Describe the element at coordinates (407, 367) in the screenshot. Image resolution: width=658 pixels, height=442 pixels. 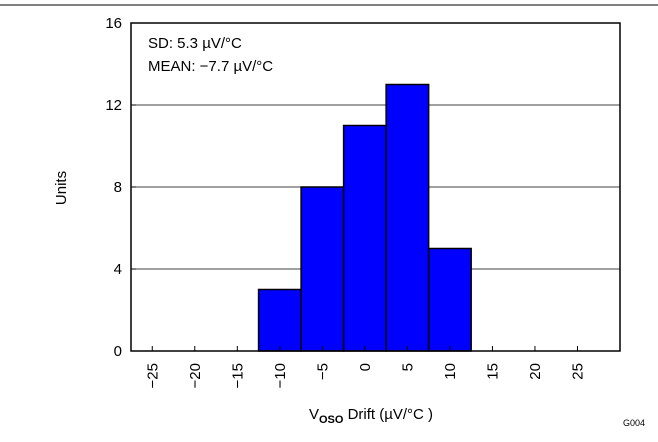
I see `x-tick-label-6: 5` at that location.